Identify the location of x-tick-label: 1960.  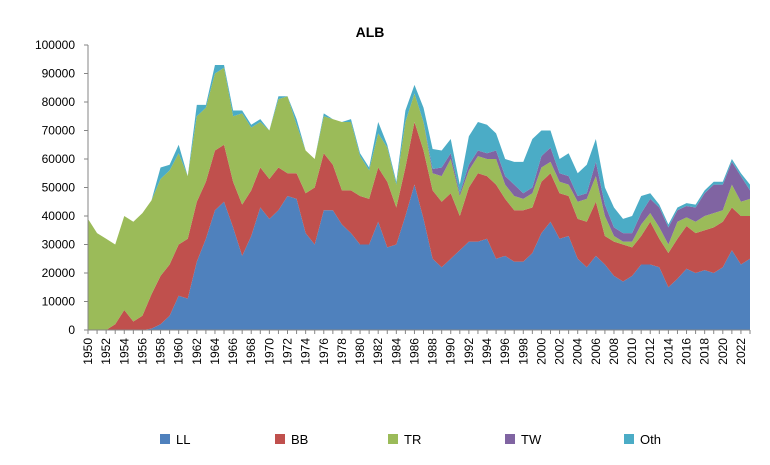
(179, 351).